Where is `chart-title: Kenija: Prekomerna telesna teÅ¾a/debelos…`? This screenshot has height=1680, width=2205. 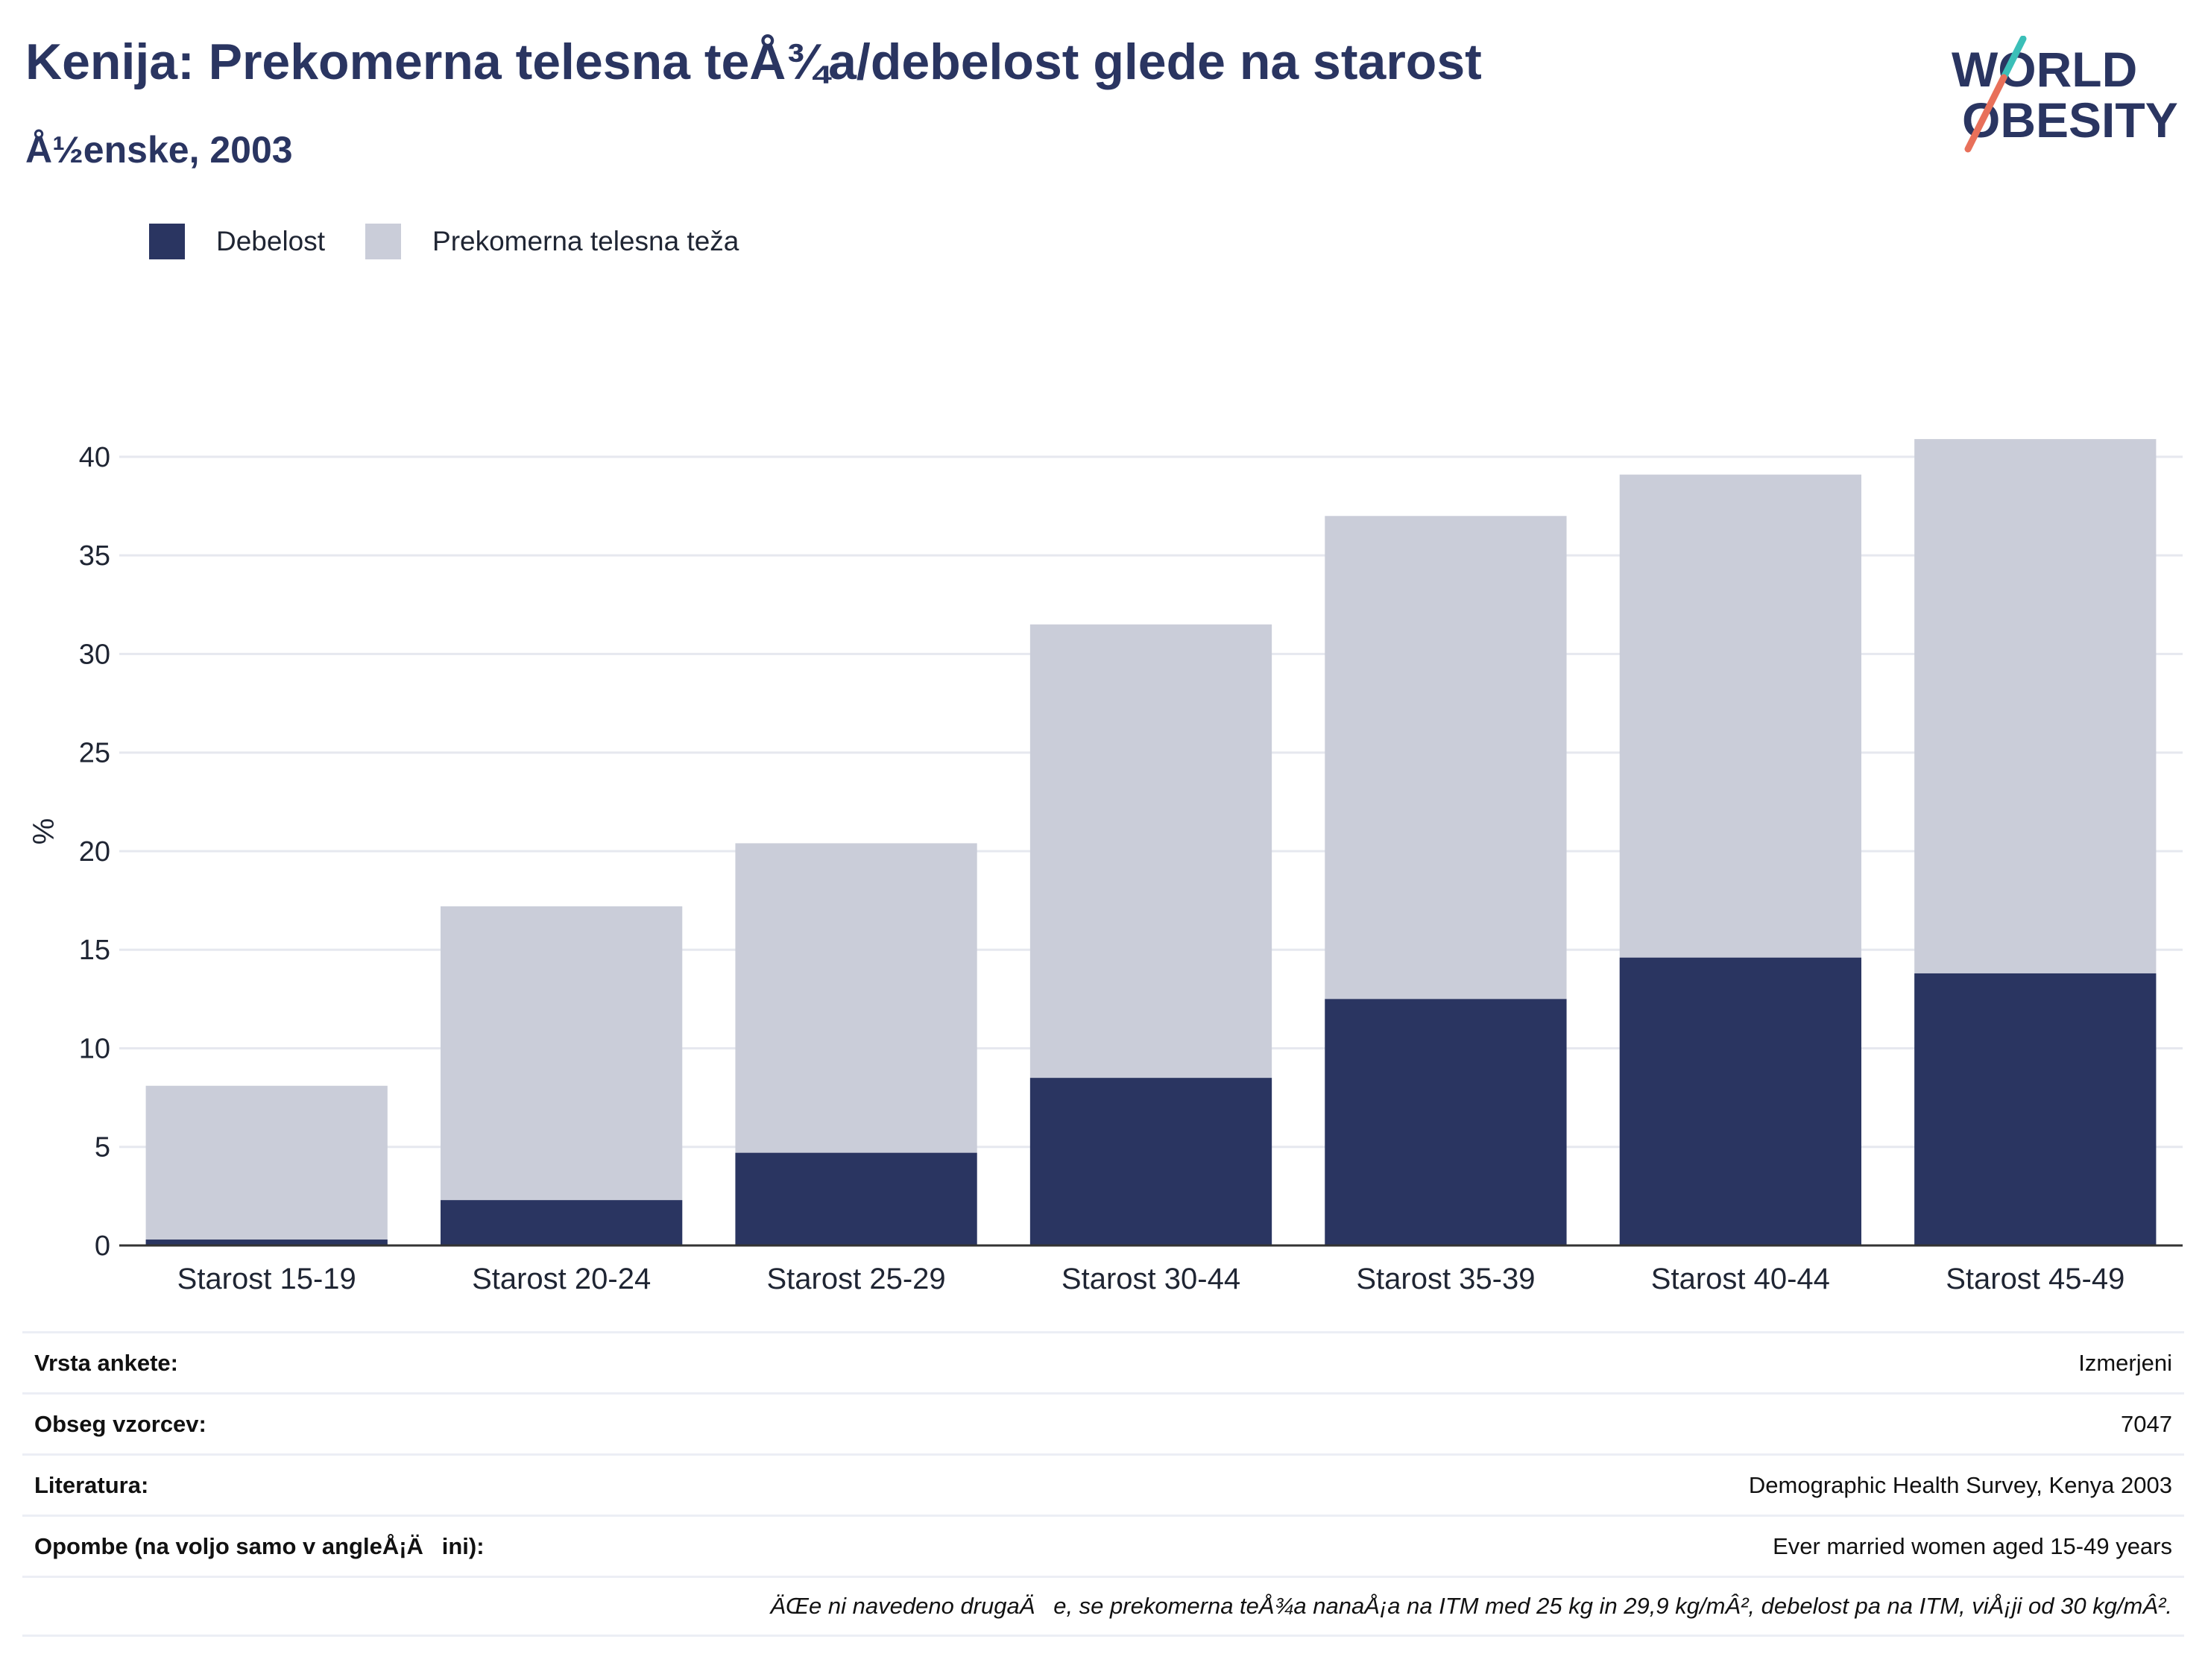
chart-title: Kenija: Prekomerna telesna teÅ¾a/debelos… is located at coordinates (753, 62).